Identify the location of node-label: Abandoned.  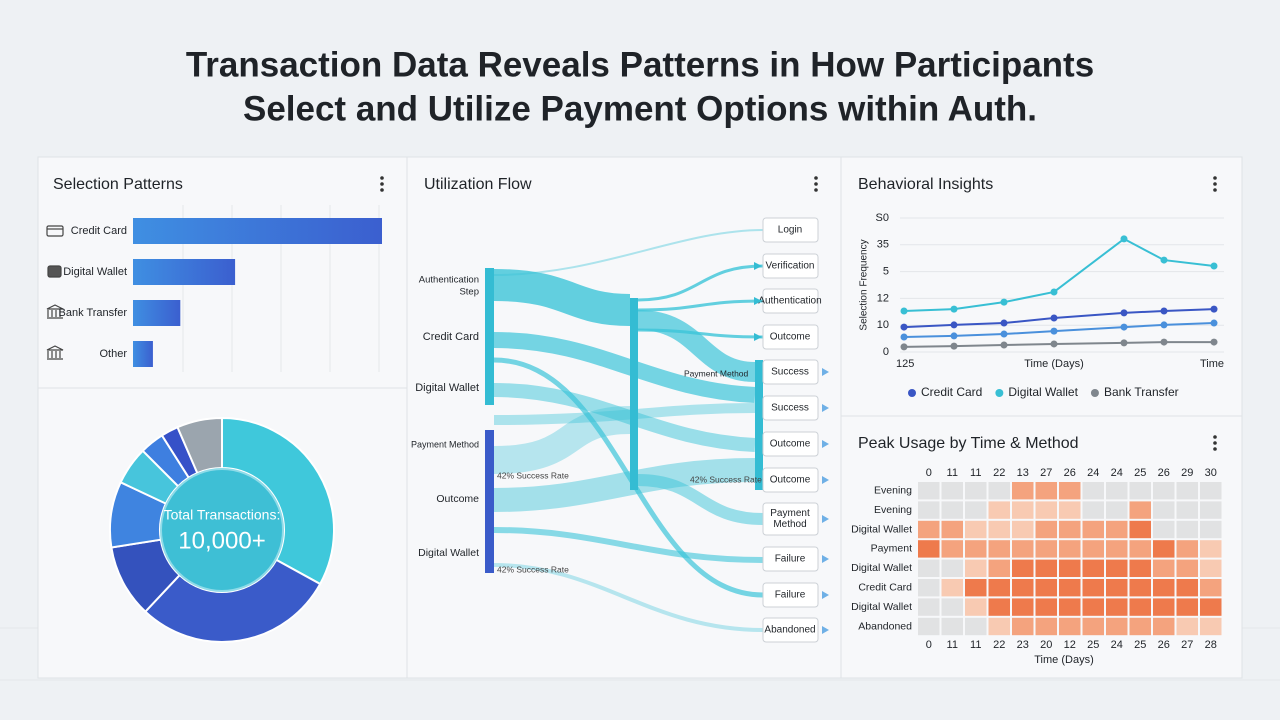
(789, 630).